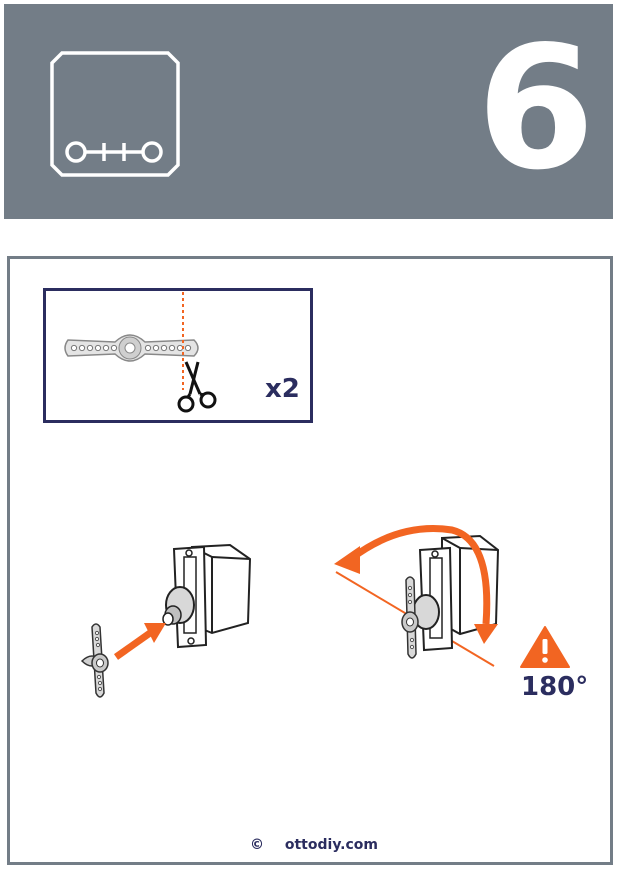  What do you see at coordinates (331, 845) in the screenshot?
I see `website-link: ottodiy.com` at bounding box center [331, 845].